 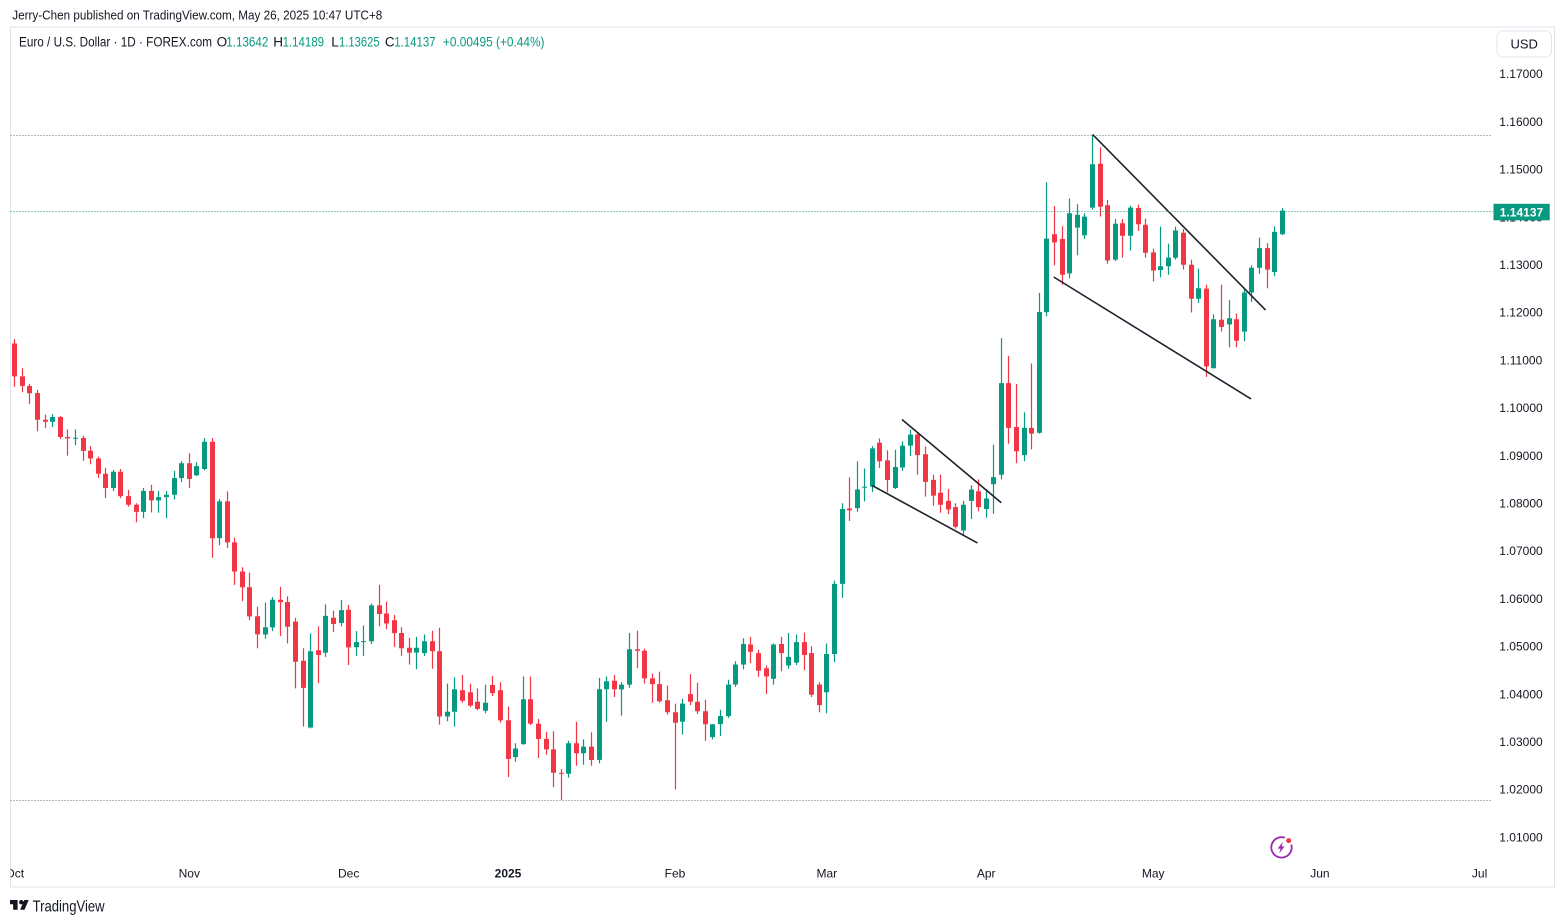 What do you see at coordinates (1521, 122) in the screenshot?
I see `svg-text: 1.16000` at bounding box center [1521, 122].